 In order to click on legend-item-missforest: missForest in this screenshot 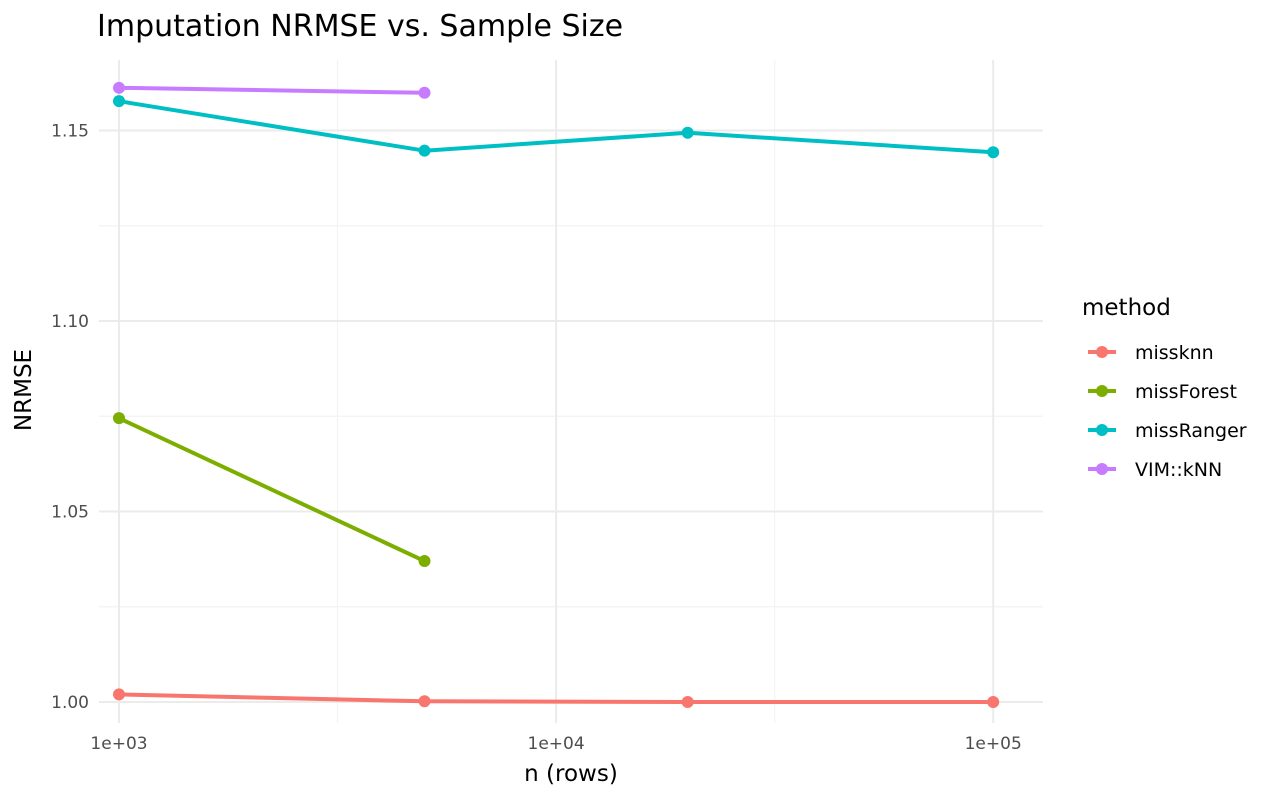, I will do `click(1162, 392)`.